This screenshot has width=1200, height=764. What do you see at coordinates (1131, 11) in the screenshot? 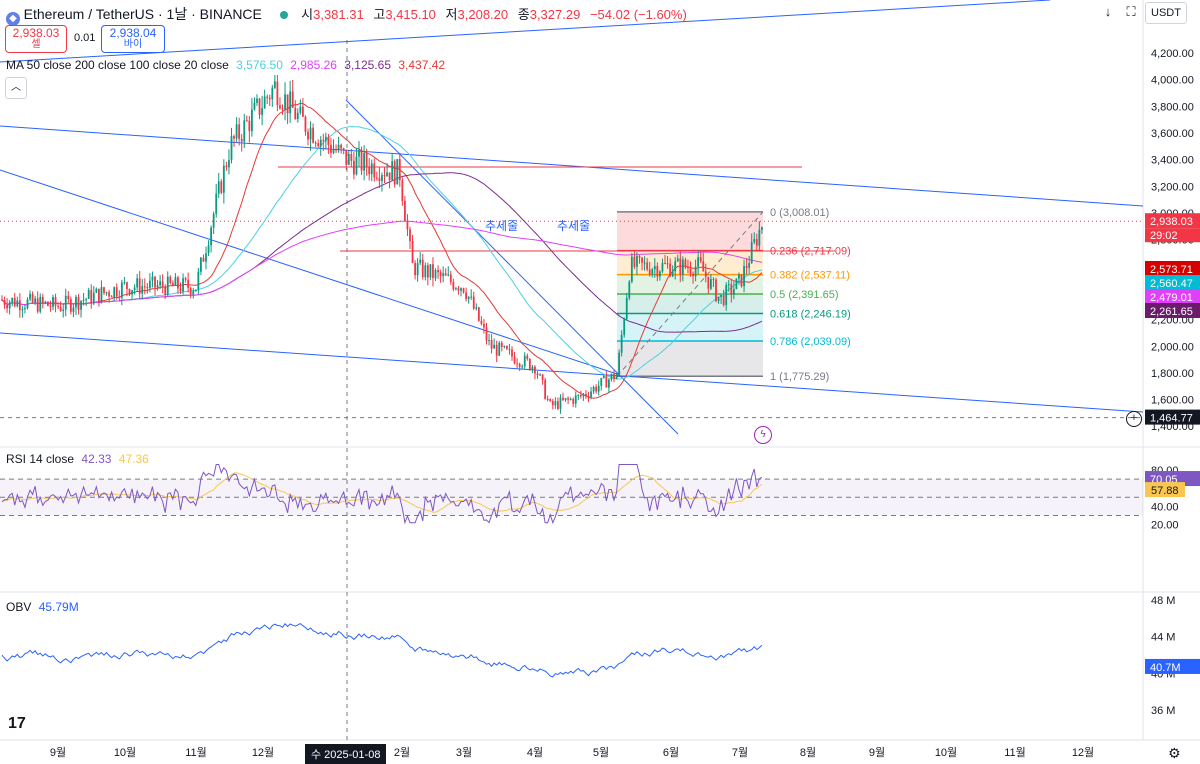
I see `fullscreen-icon: ⛶` at bounding box center [1131, 11].